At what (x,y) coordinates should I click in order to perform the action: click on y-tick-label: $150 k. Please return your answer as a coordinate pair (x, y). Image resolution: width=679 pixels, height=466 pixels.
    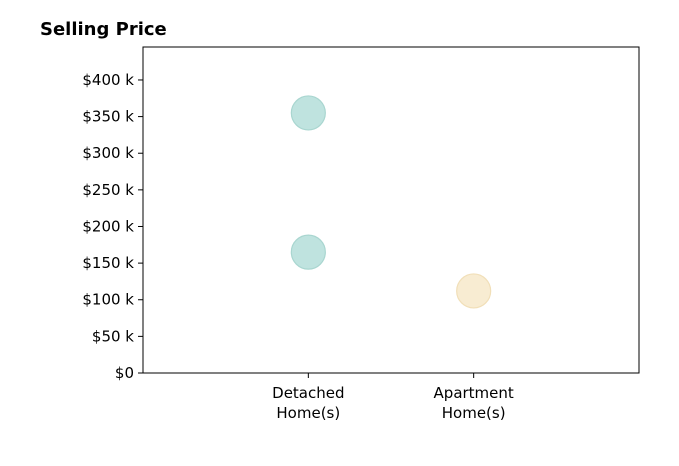
    Looking at the image, I should click on (108, 263).